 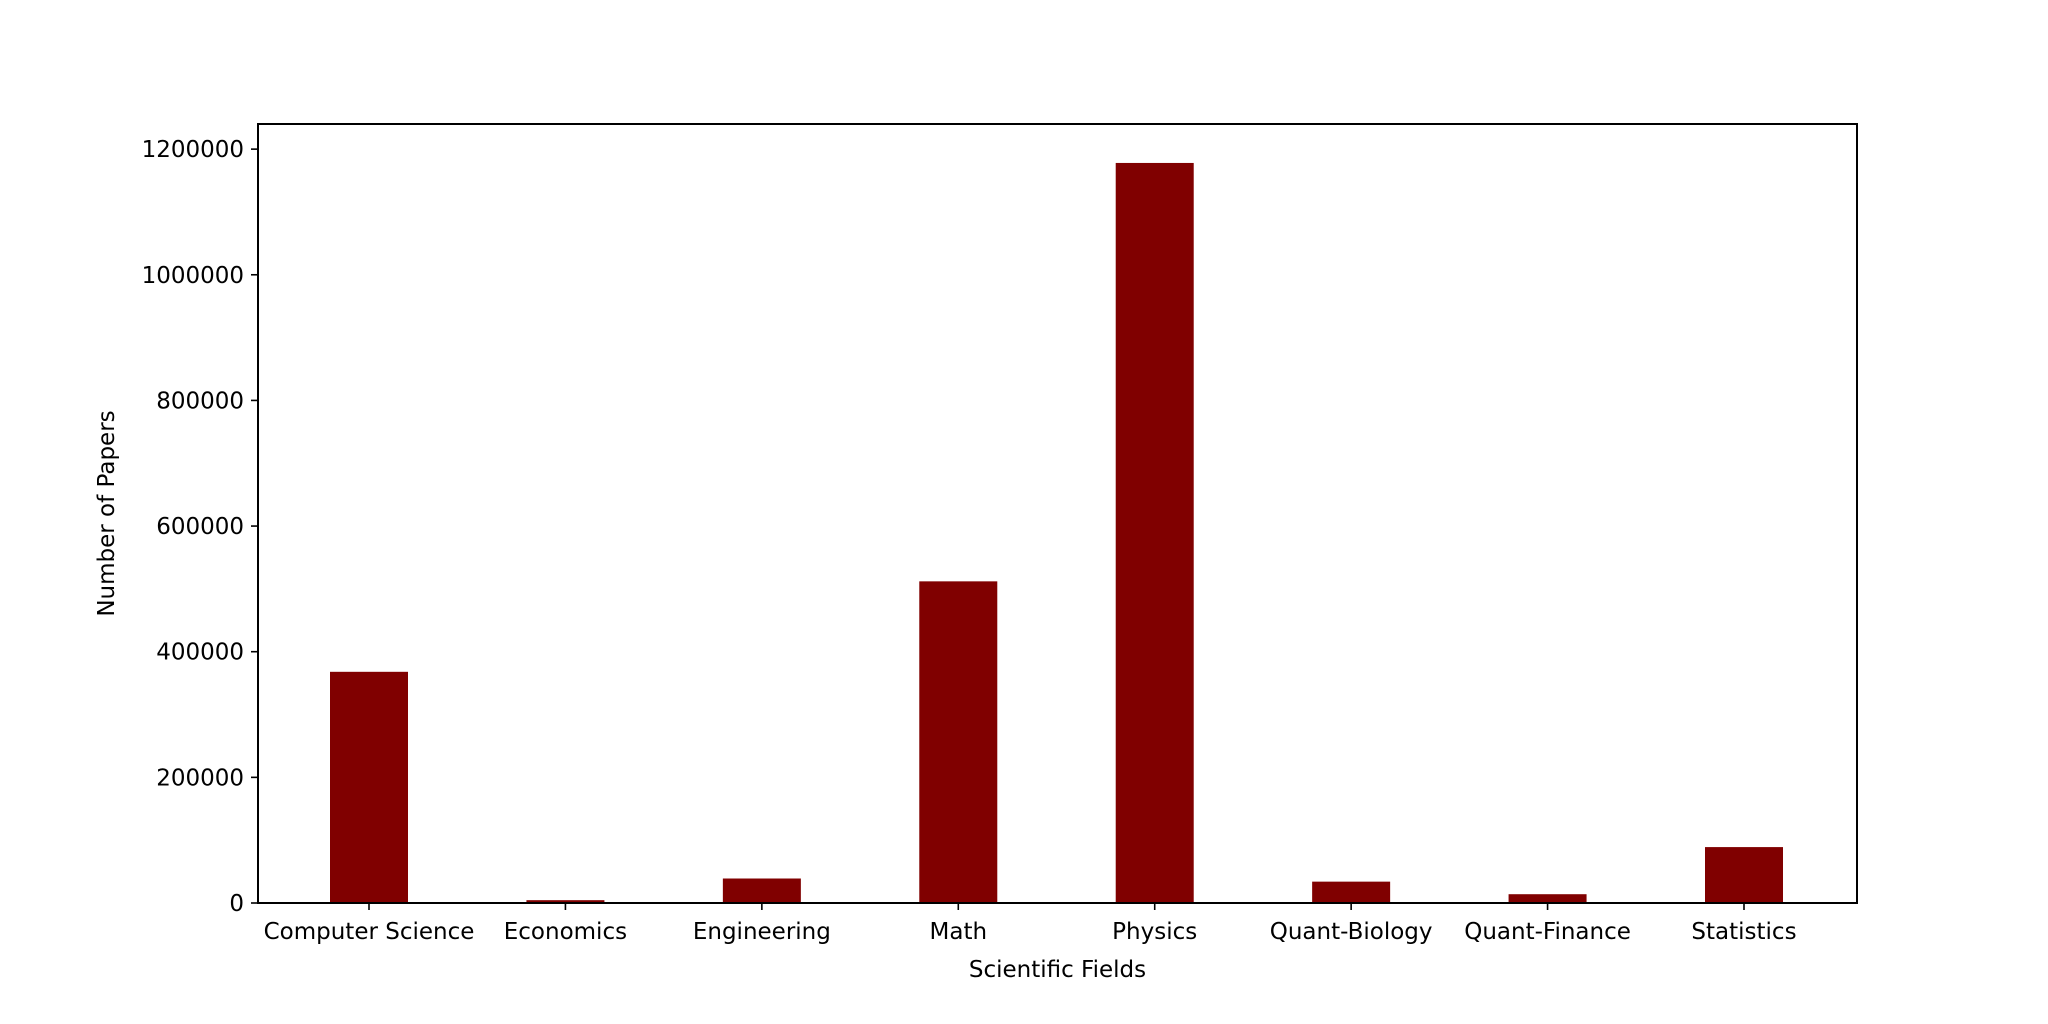 I want to click on y-tick-label: 800000, so click(x=200, y=401).